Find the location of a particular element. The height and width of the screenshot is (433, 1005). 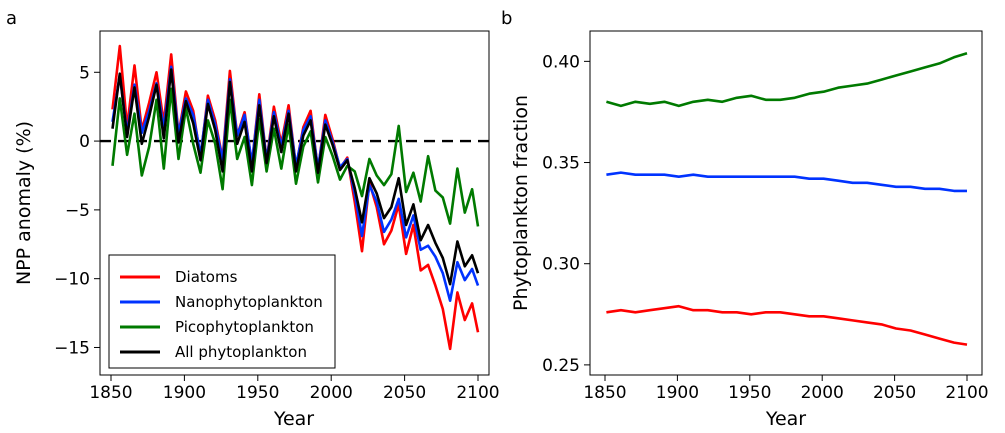

panel-b-letter: b is located at coordinates (506, 18).